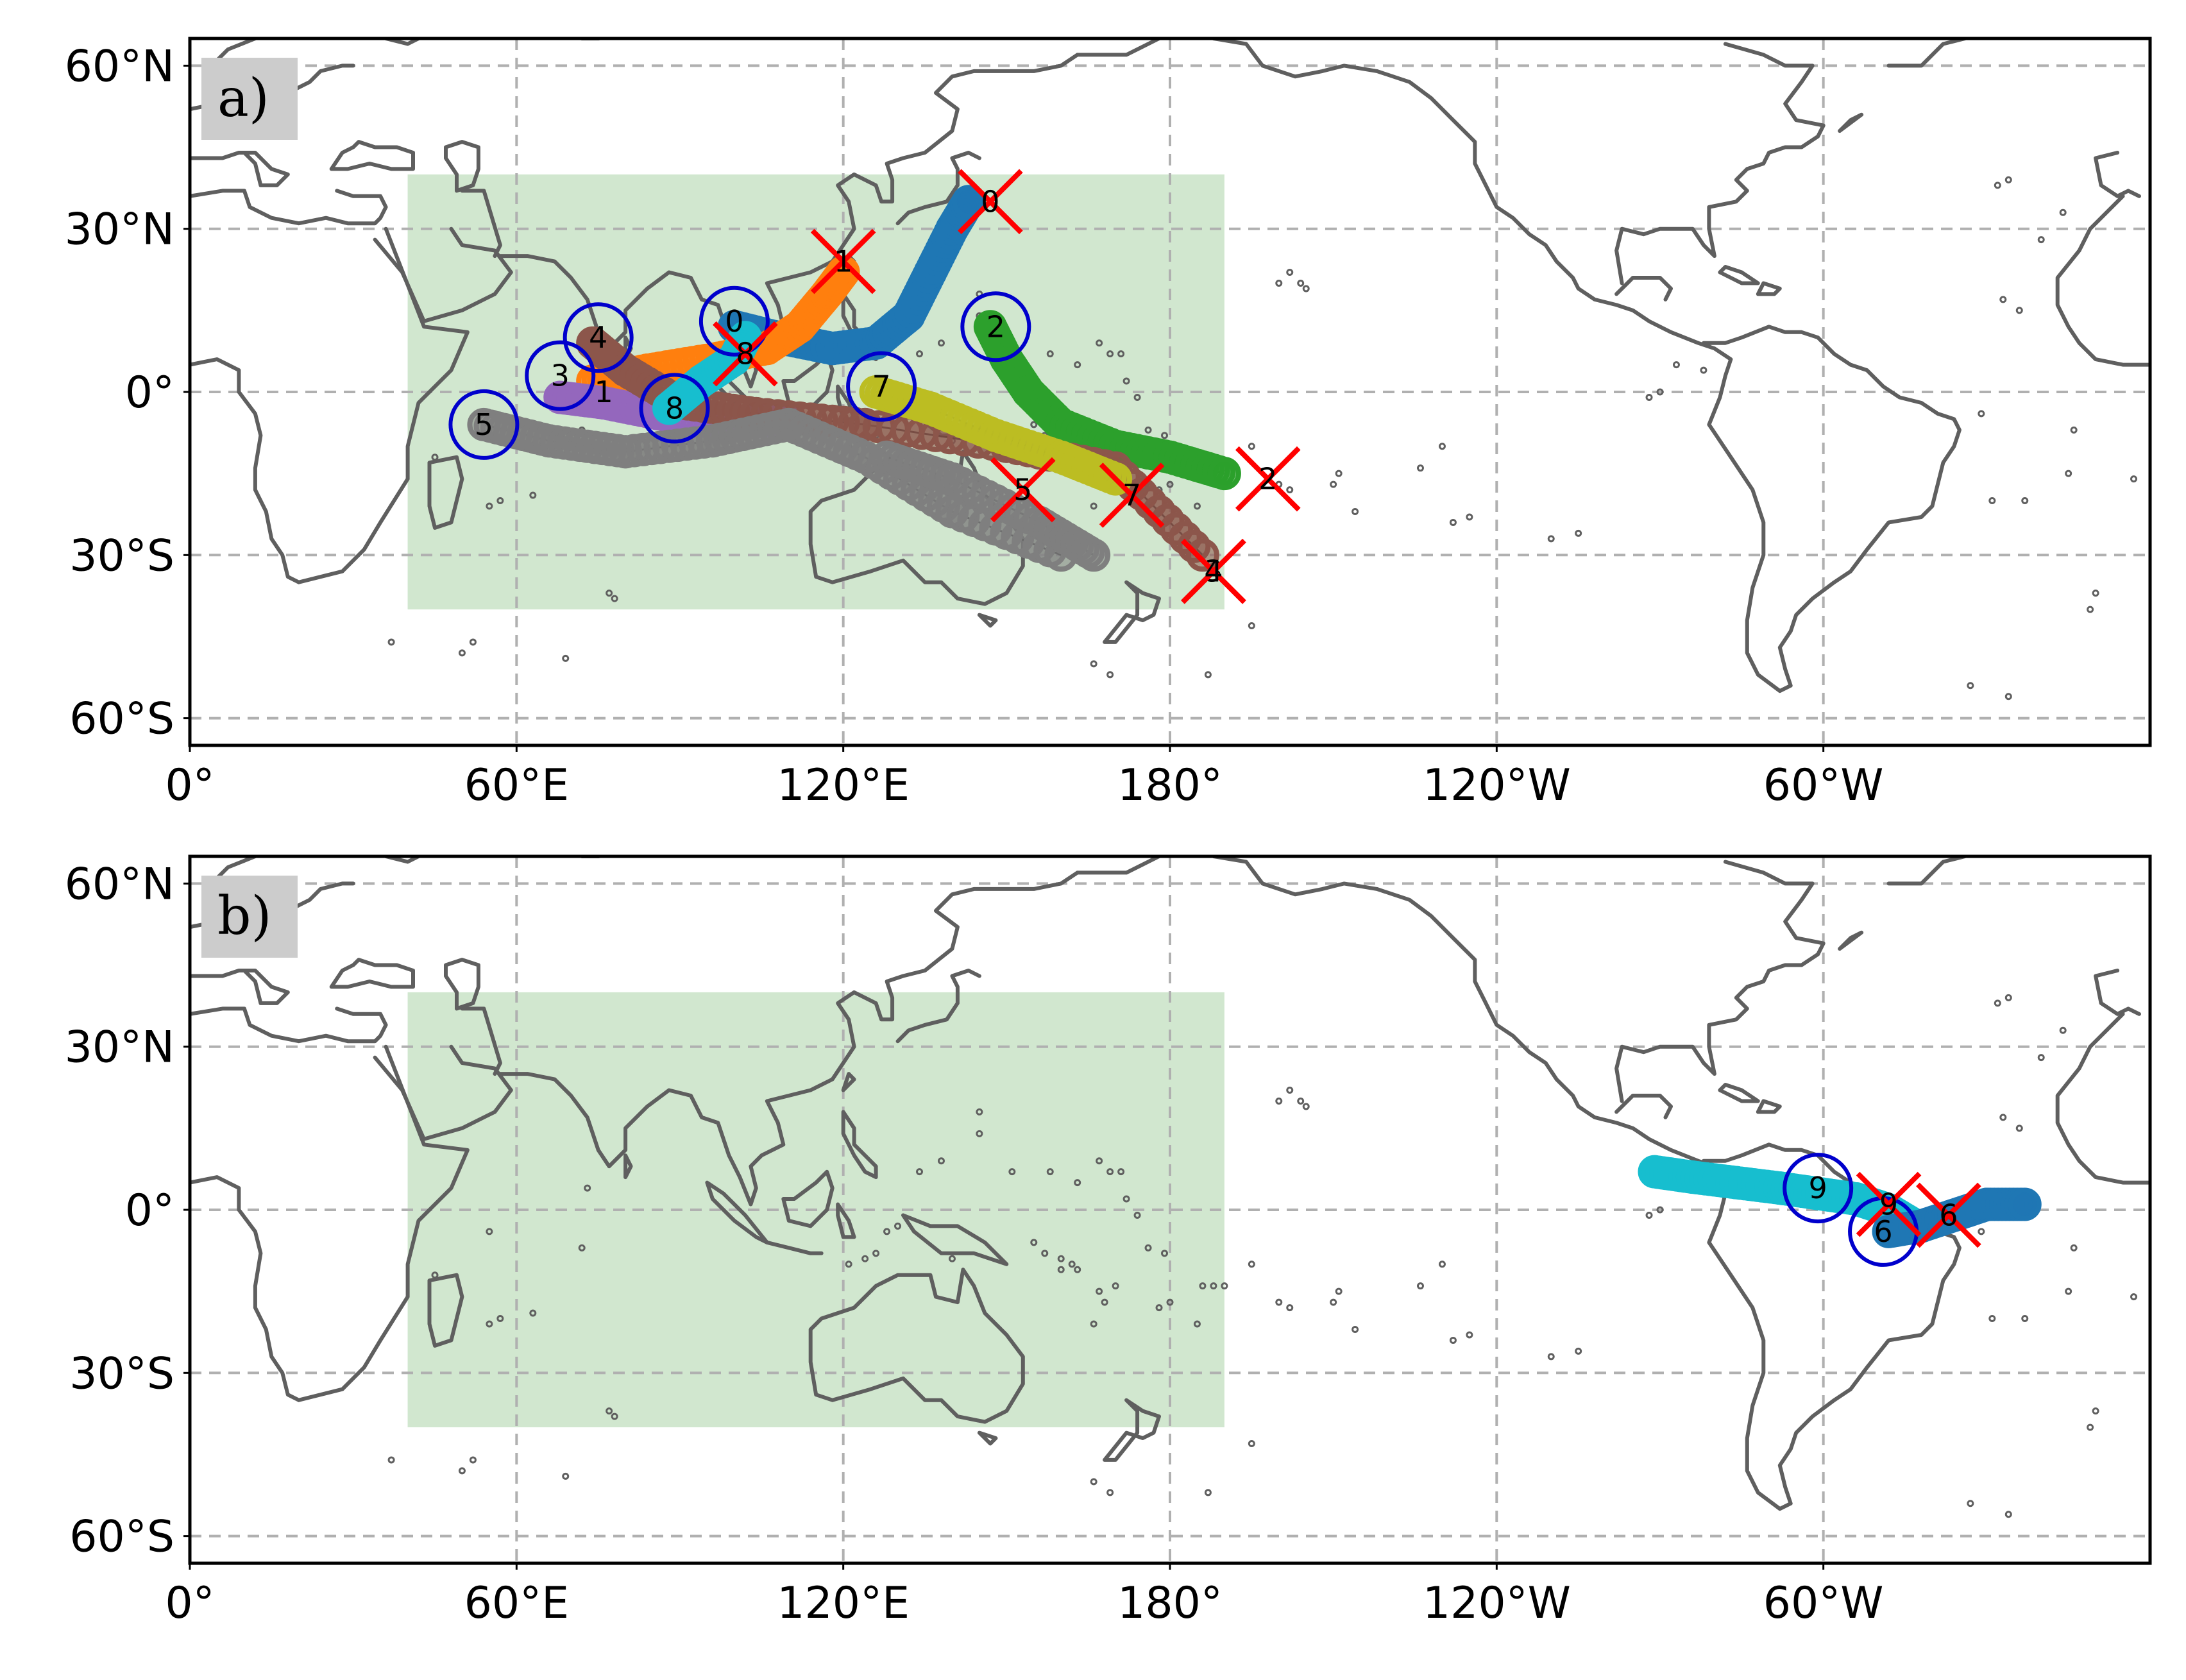 The height and width of the screenshot is (1680, 2186). What do you see at coordinates (604, 392) in the screenshot?
I see `track-label-1: 1` at bounding box center [604, 392].